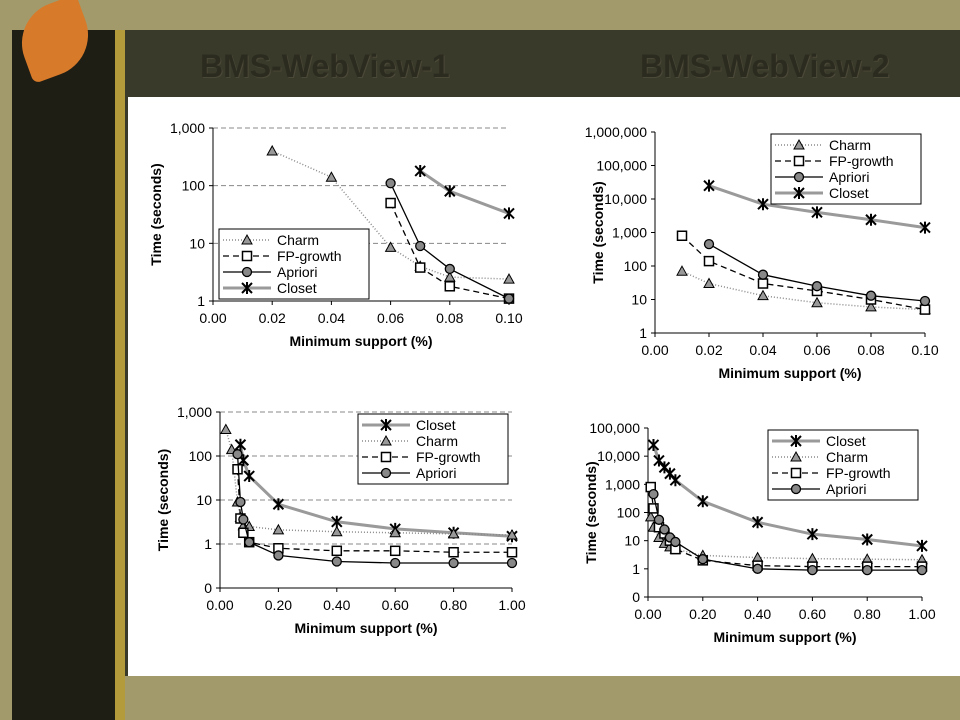  Describe the element at coordinates (636, 597) in the screenshot. I see `y-tick-label: 0` at that location.